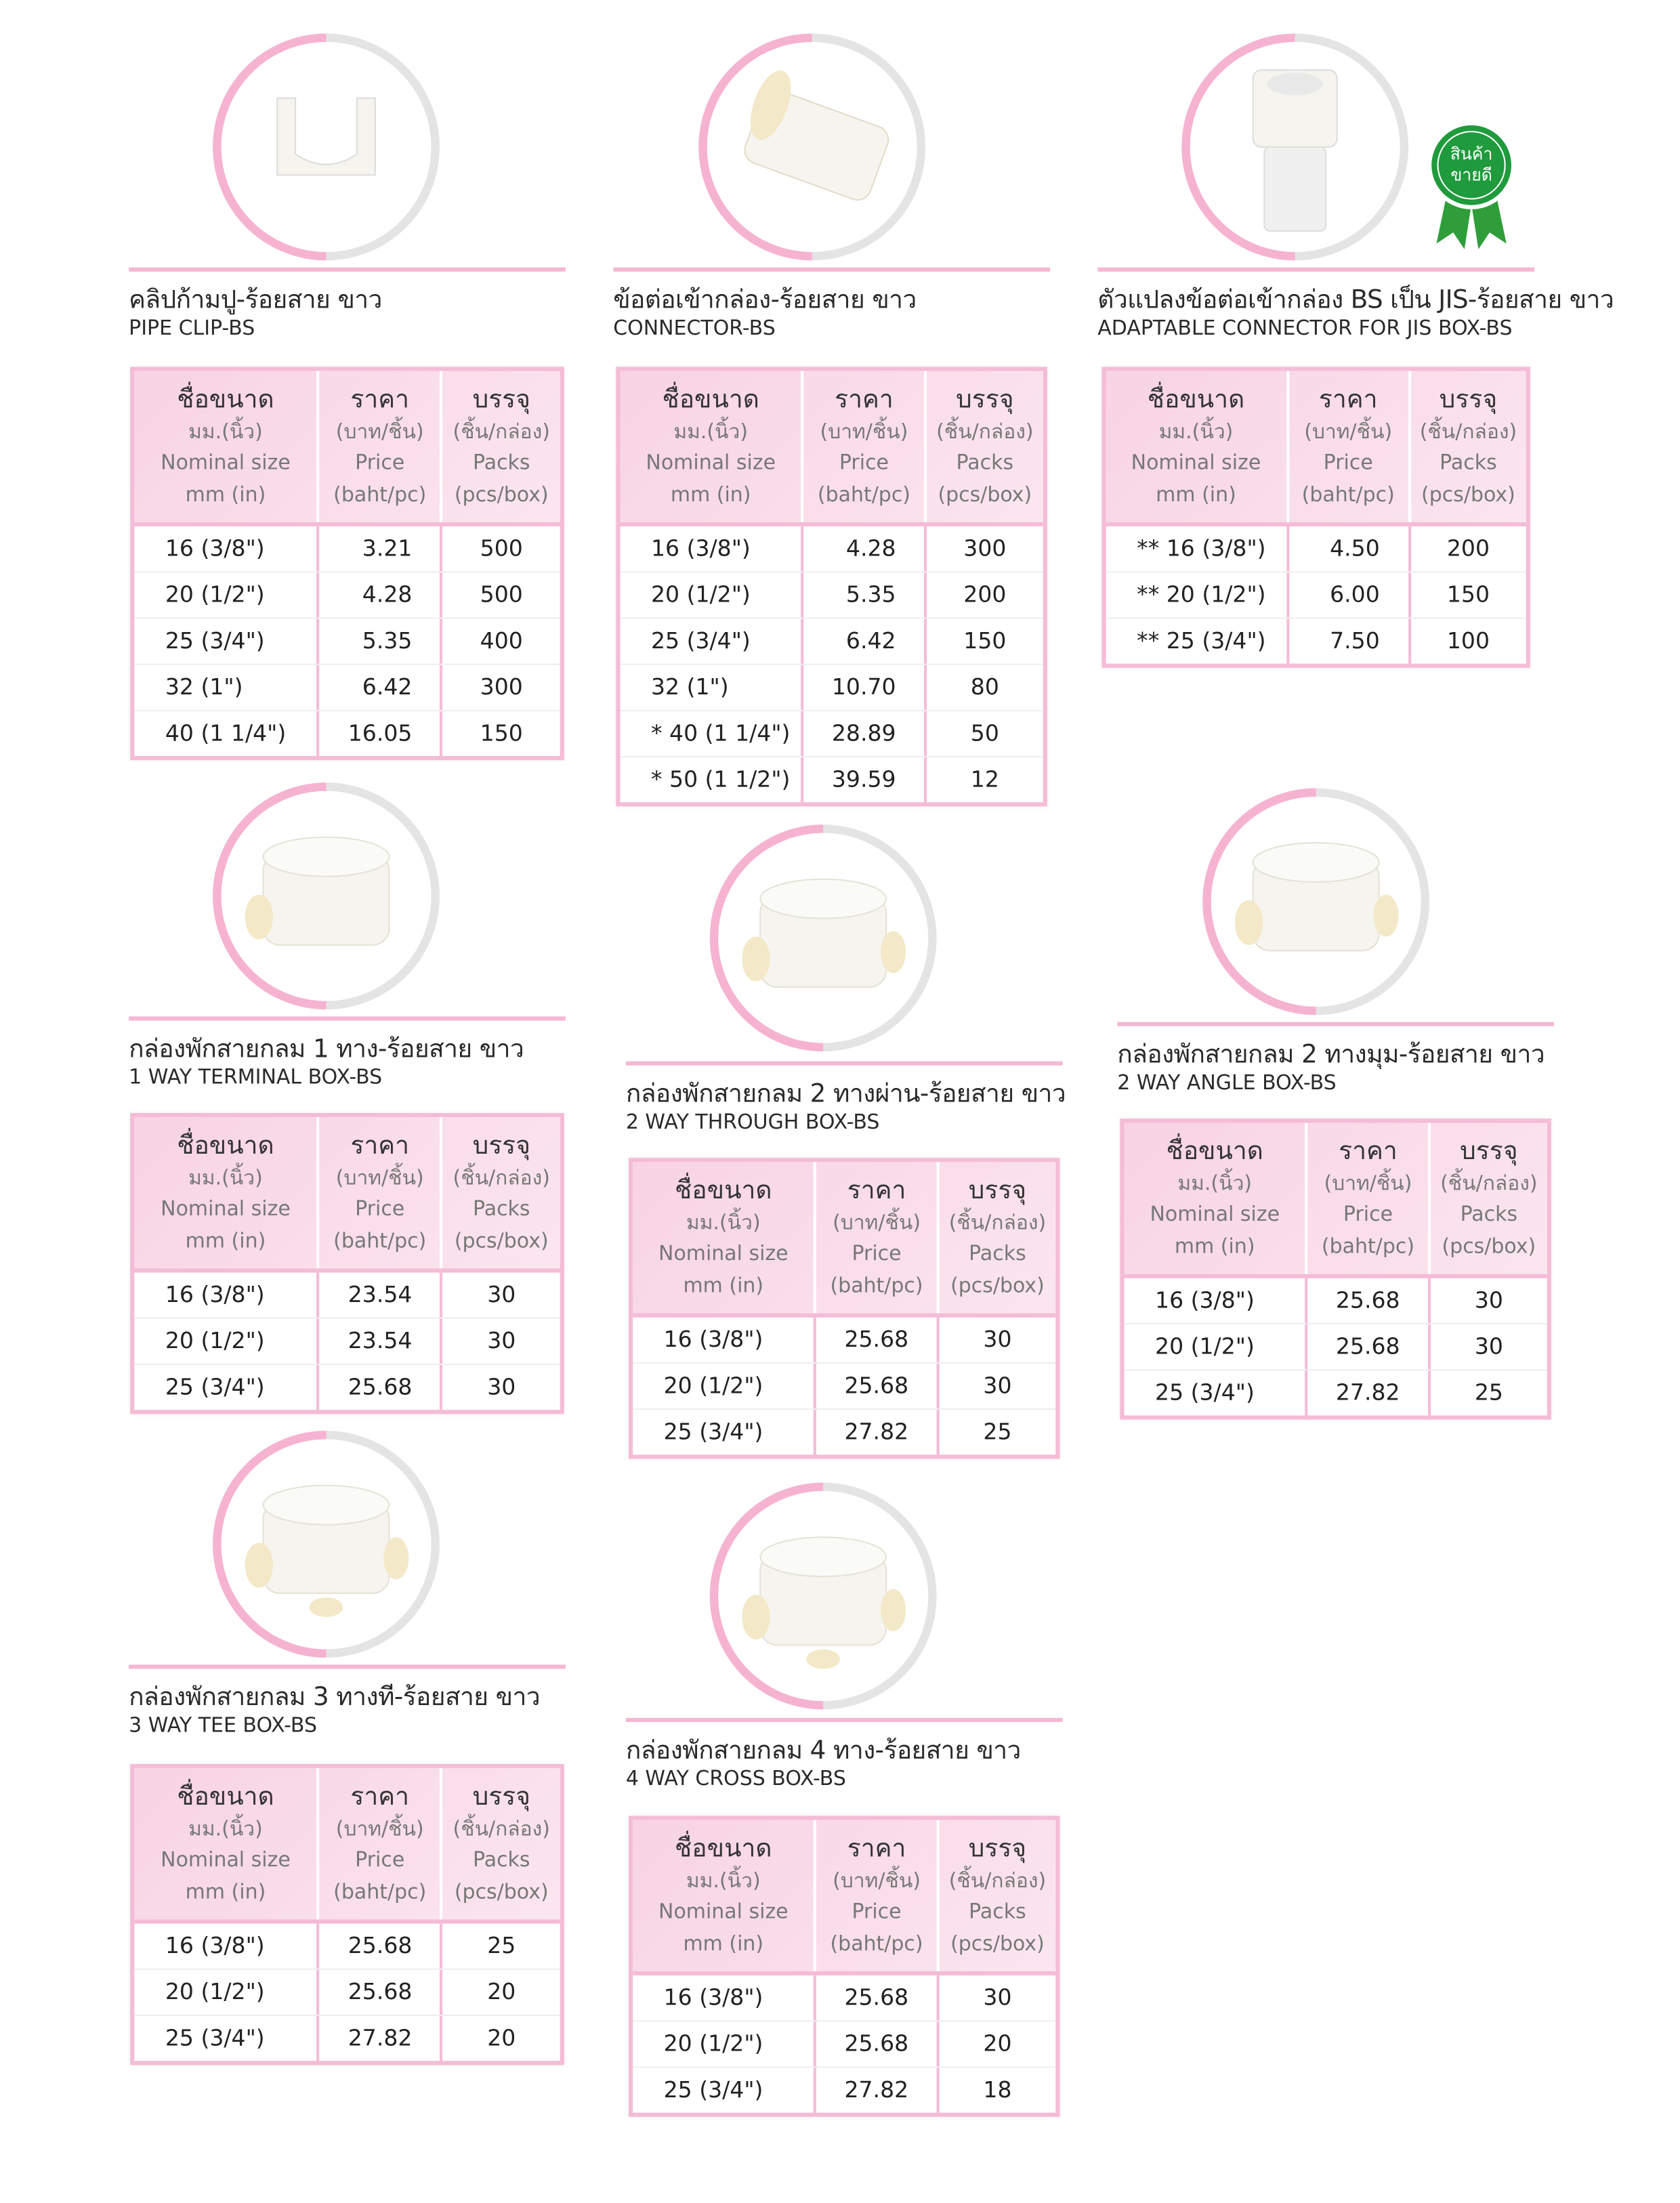  What do you see at coordinates (865, 734) in the screenshot?
I see `table-cell: 28.89` at bounding box center [865, 734].